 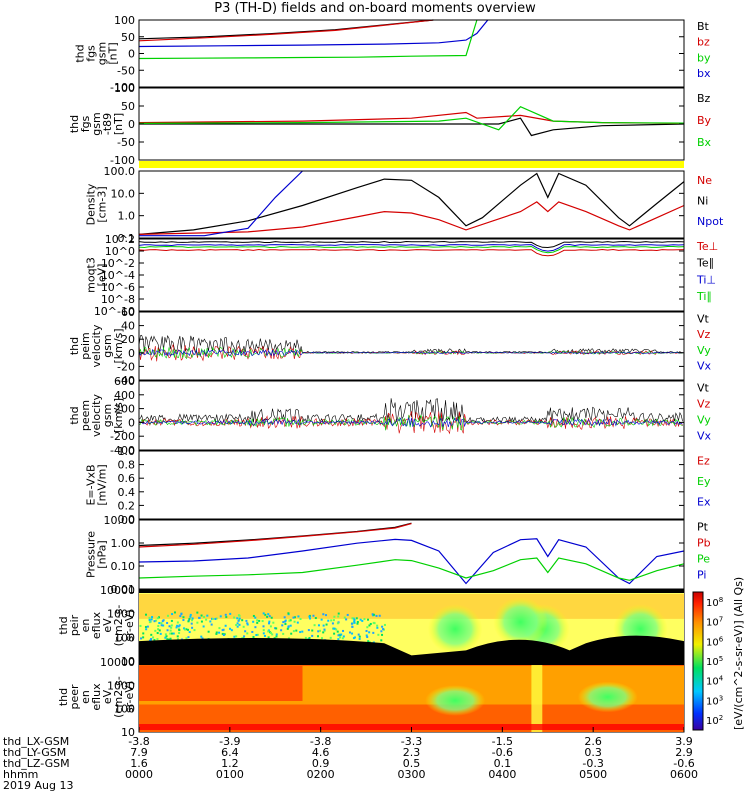 I want to click on y-axis-label-line: [cm-3], so click(x=102, y=204).